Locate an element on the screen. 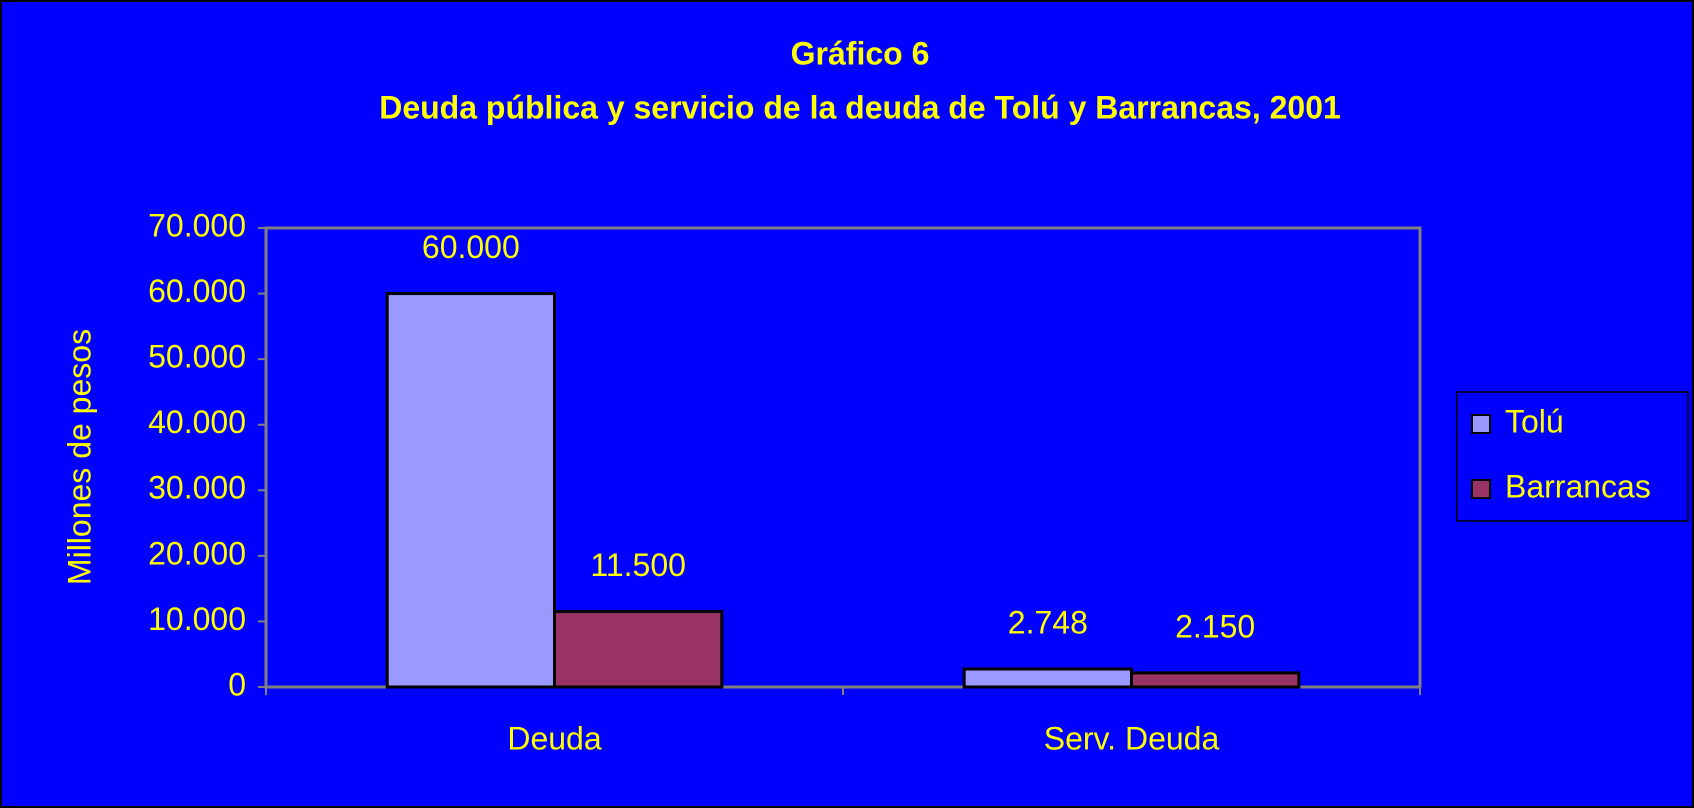 The height and width of the screenshot is (808, 1694). value-label: 2.748 is located at coordinates (1048, 622).